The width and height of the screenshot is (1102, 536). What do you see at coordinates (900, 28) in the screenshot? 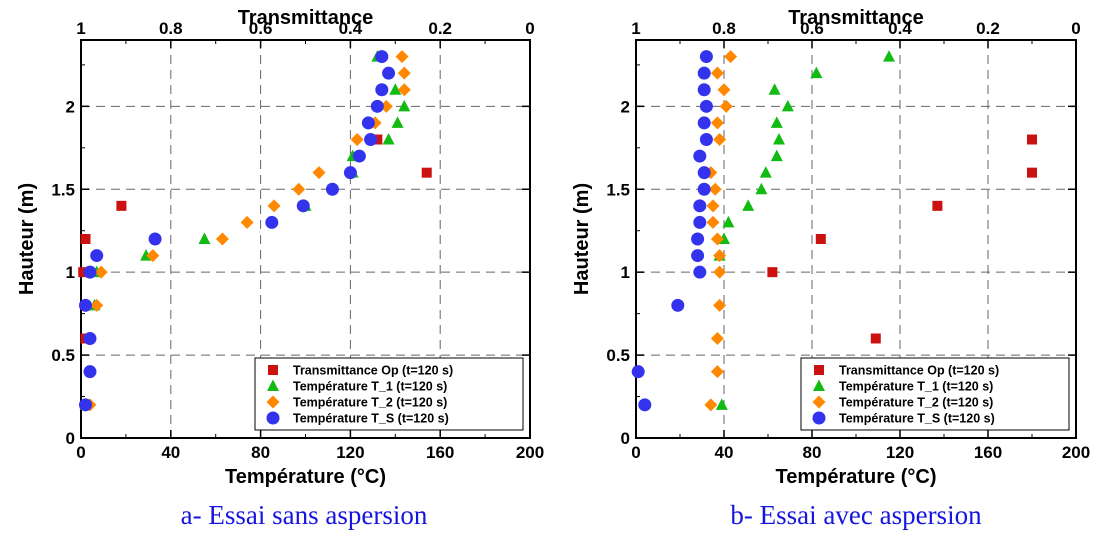
I see `top-tick-label: 0.4` at bounding box center [900, 28].